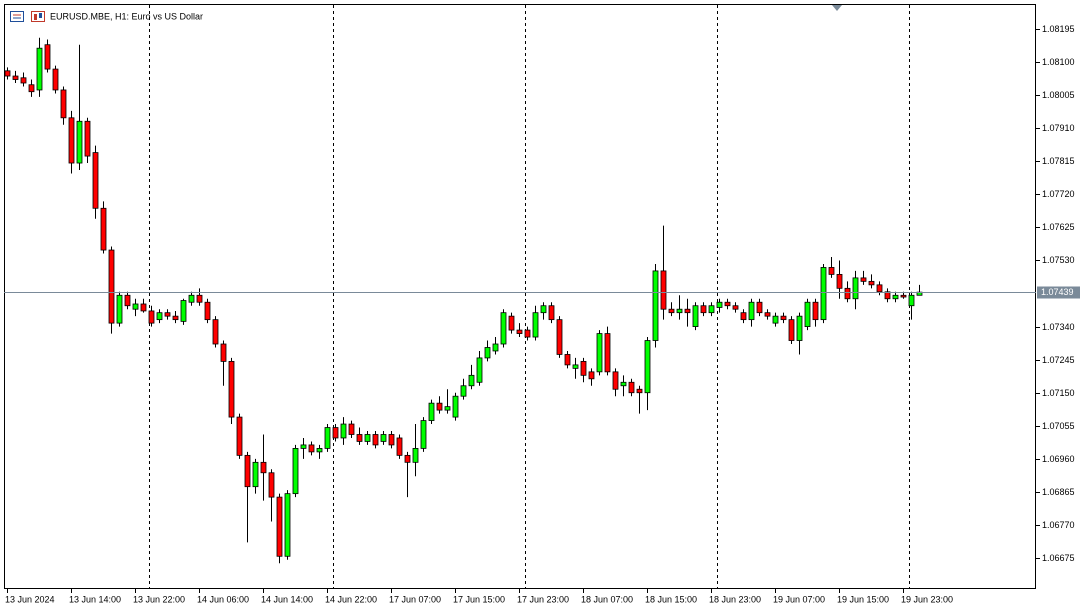 The height and width of the screenshot is (608, 1088). What do you see at coordinates (415, 599) in the screenshot?
I see `x-tick-label: 17 Jun 07:00` at bounding box center [415, 599].